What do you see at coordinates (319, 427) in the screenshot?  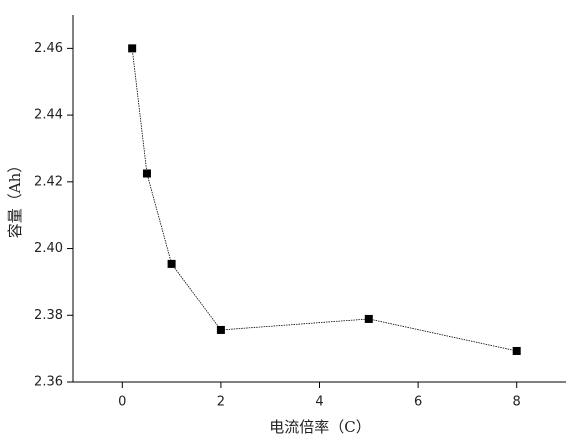 I see `x-axis-label: 电流倍率（C）` at bounding box center [319, 427].